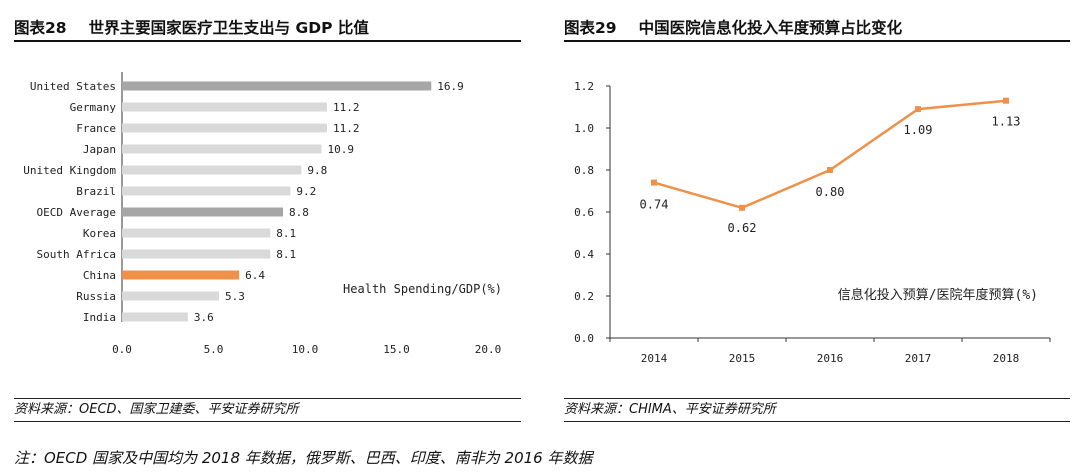 The height and width of the screenshot is (472, 1084). I want to click on line-chart-title: 中国医院信息化投入年度预算占比变化, so click(770, 28).